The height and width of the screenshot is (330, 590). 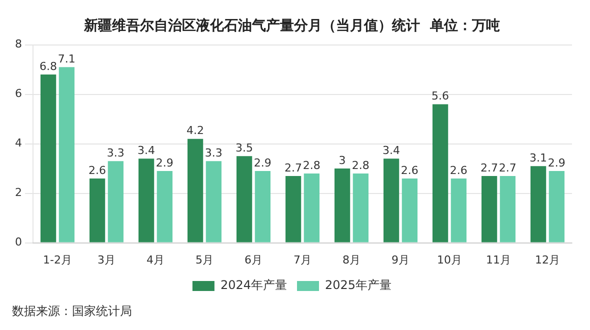 I want to click on x-tick-label: 10月, so click(x=449, y=259).